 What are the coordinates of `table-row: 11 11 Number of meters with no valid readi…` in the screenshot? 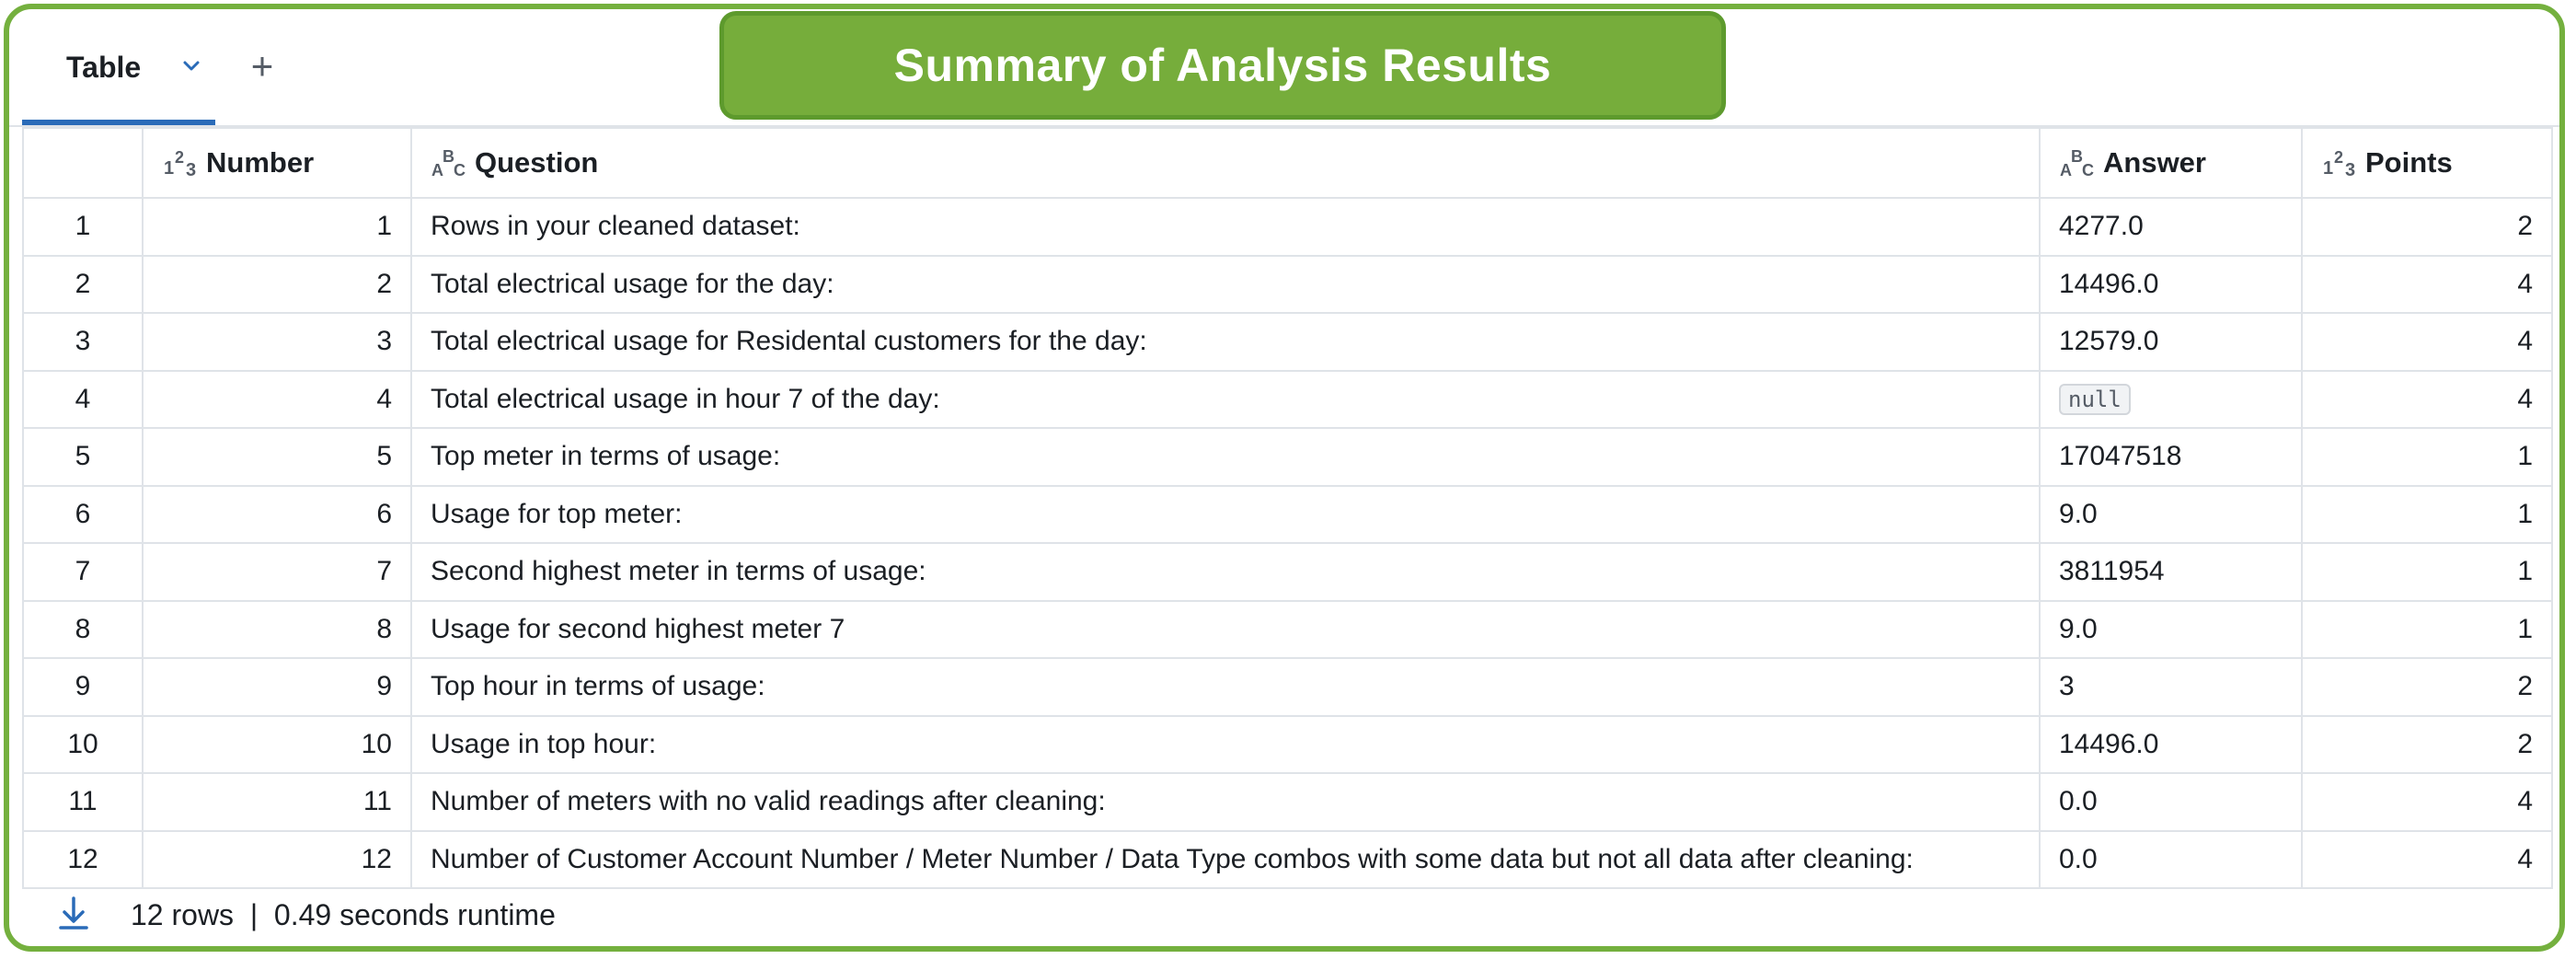 It's located at (1287, 802).